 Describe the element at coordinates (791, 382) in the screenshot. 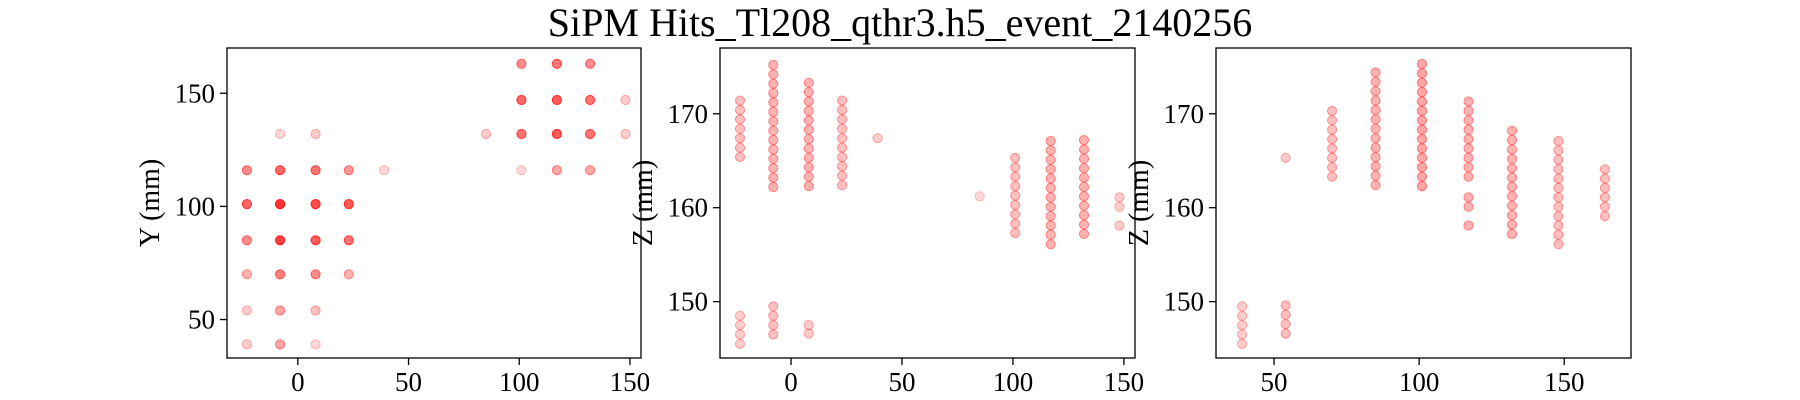

I see `x-tick-label: 0` at that location.